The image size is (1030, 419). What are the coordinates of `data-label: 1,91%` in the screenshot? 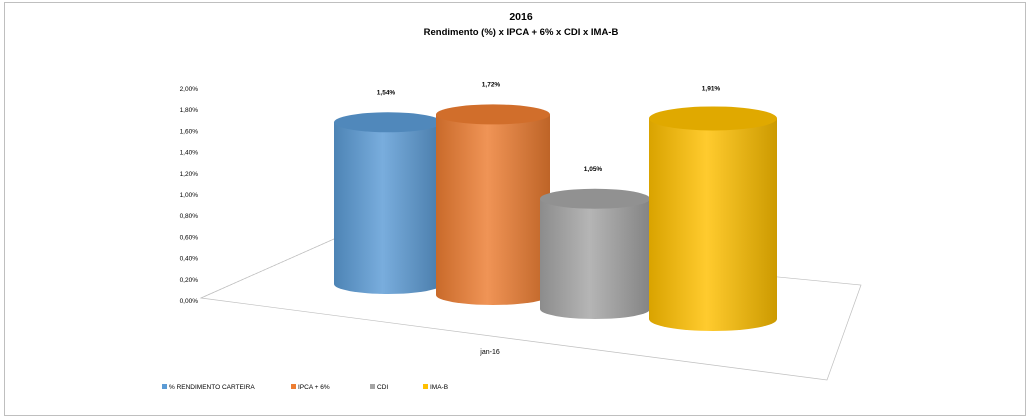 It's located at (711, 88).